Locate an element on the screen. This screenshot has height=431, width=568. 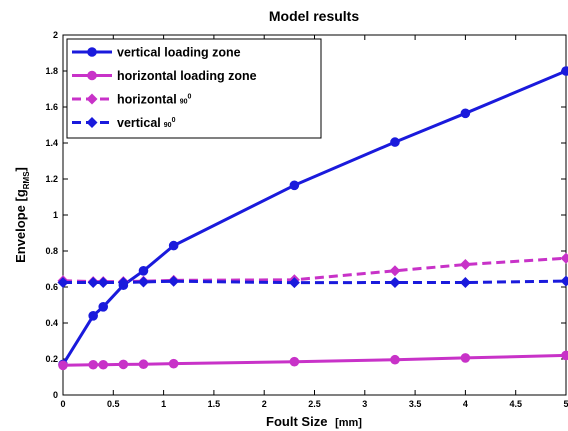
y-axis-label-main: Envelope [g is located at coordinates (20, 226).